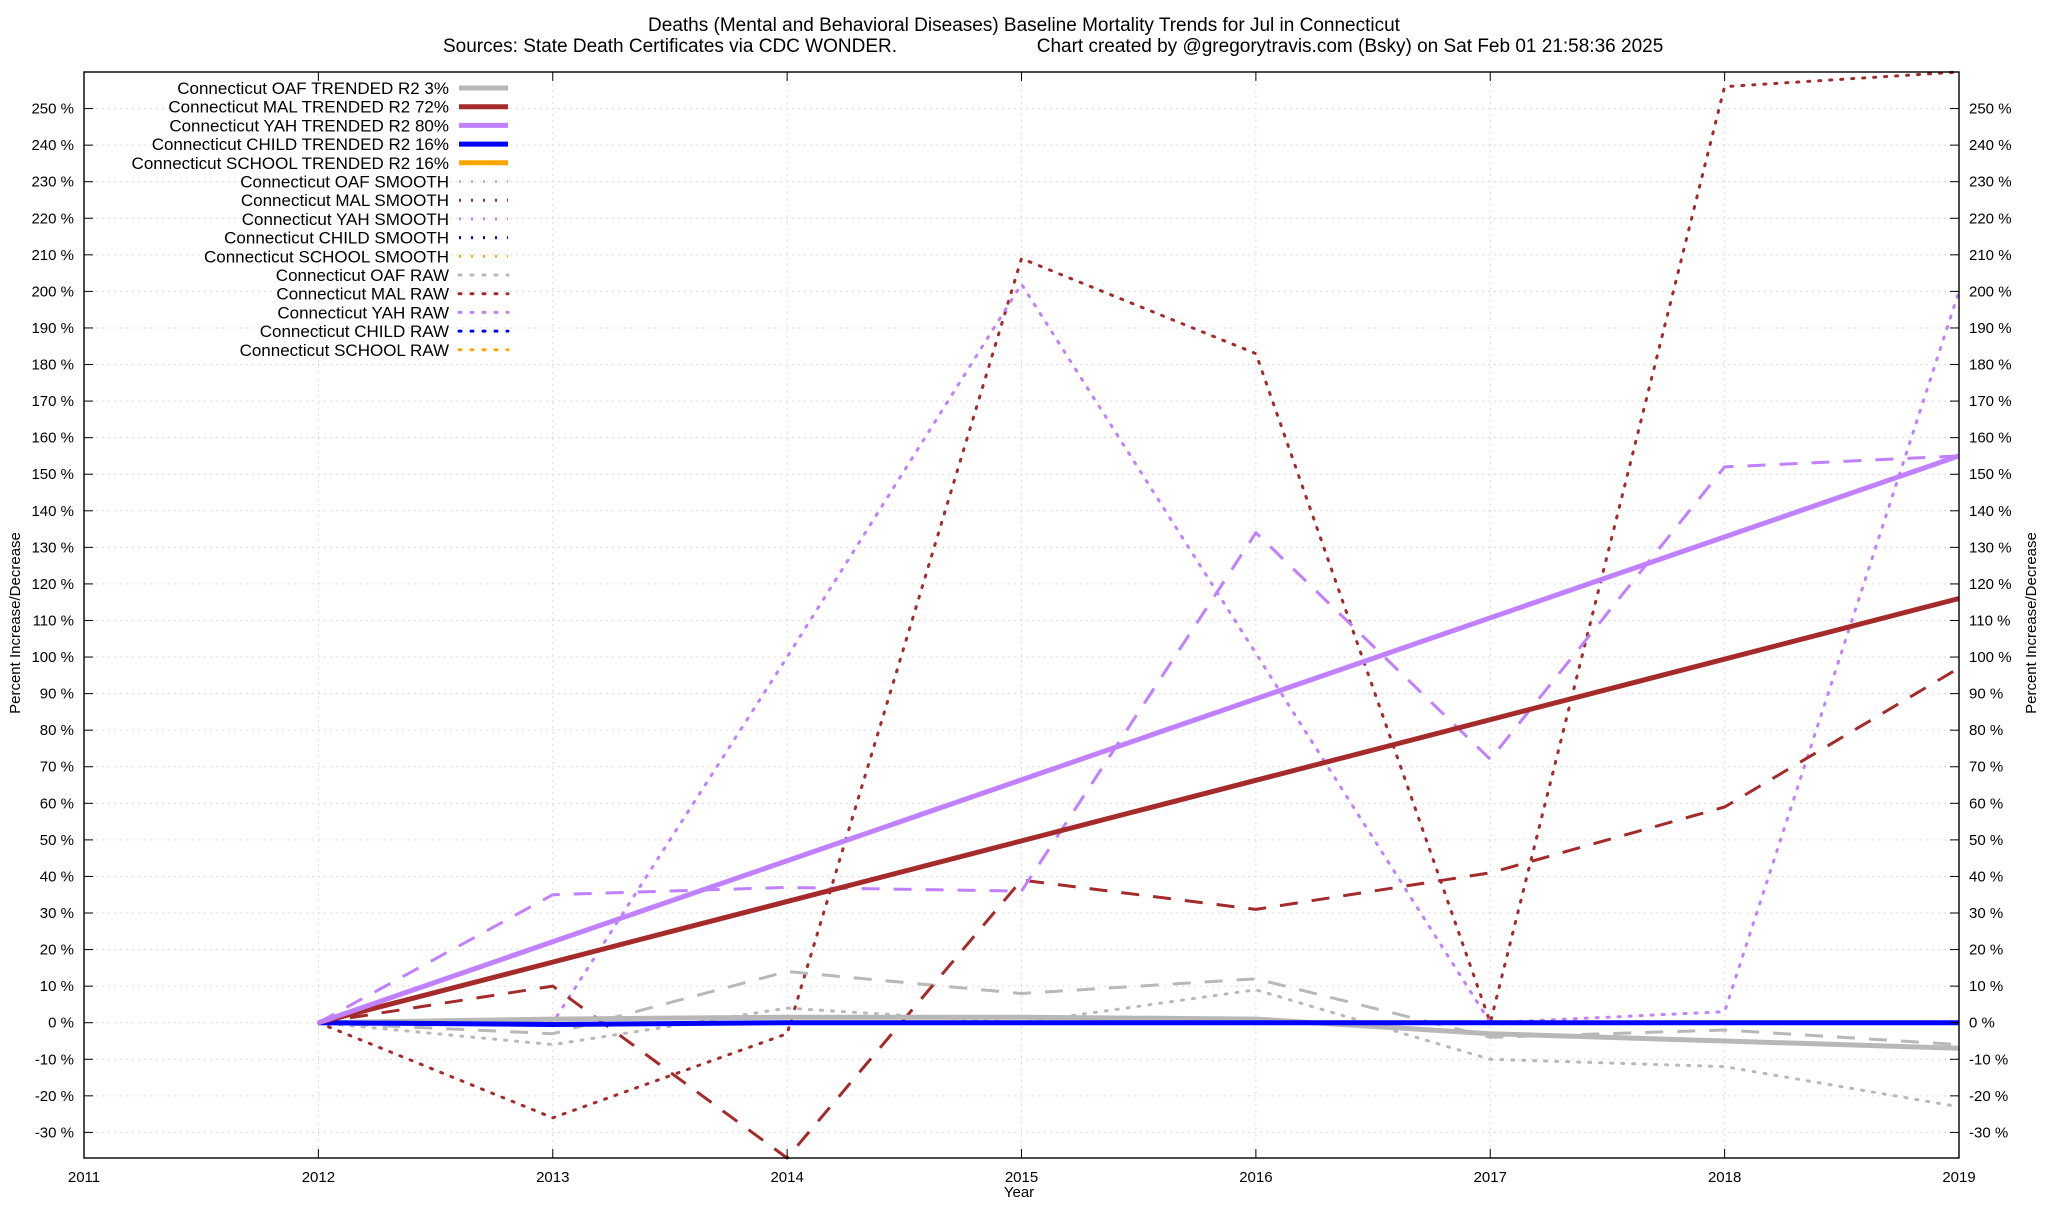 The image size is (2048, 1205). What do you see at coordinates (1986, 803) in the screenshot?
I see `y-tick-label-right: 60 %` at bounding box center [1986, 803].